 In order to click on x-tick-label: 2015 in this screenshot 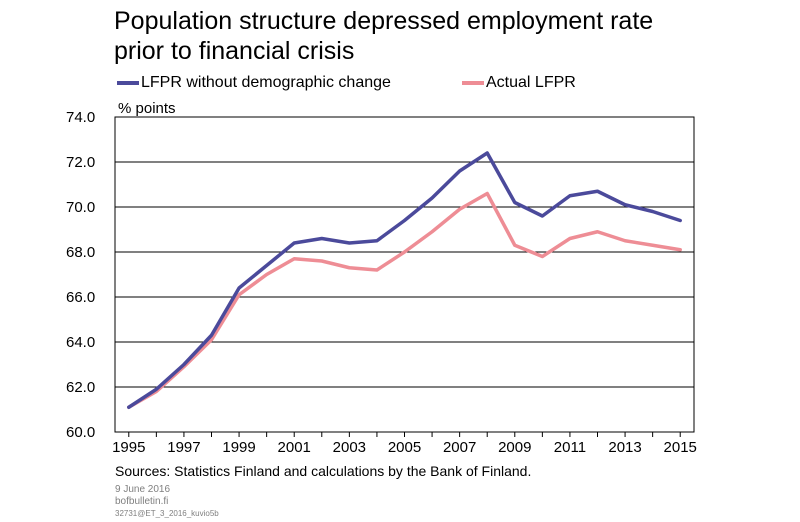, I will do `click(680, 447)`.